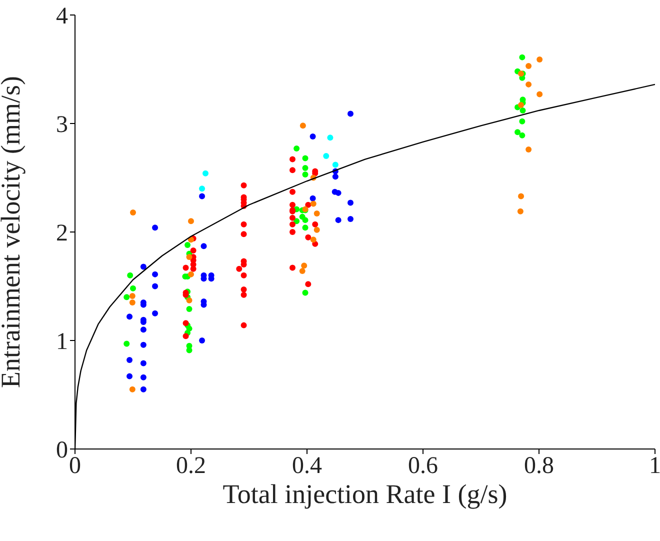  Describe the element at coordinates (62, 125) in the screenshot. I see `y-tick-label: 3` at that location.